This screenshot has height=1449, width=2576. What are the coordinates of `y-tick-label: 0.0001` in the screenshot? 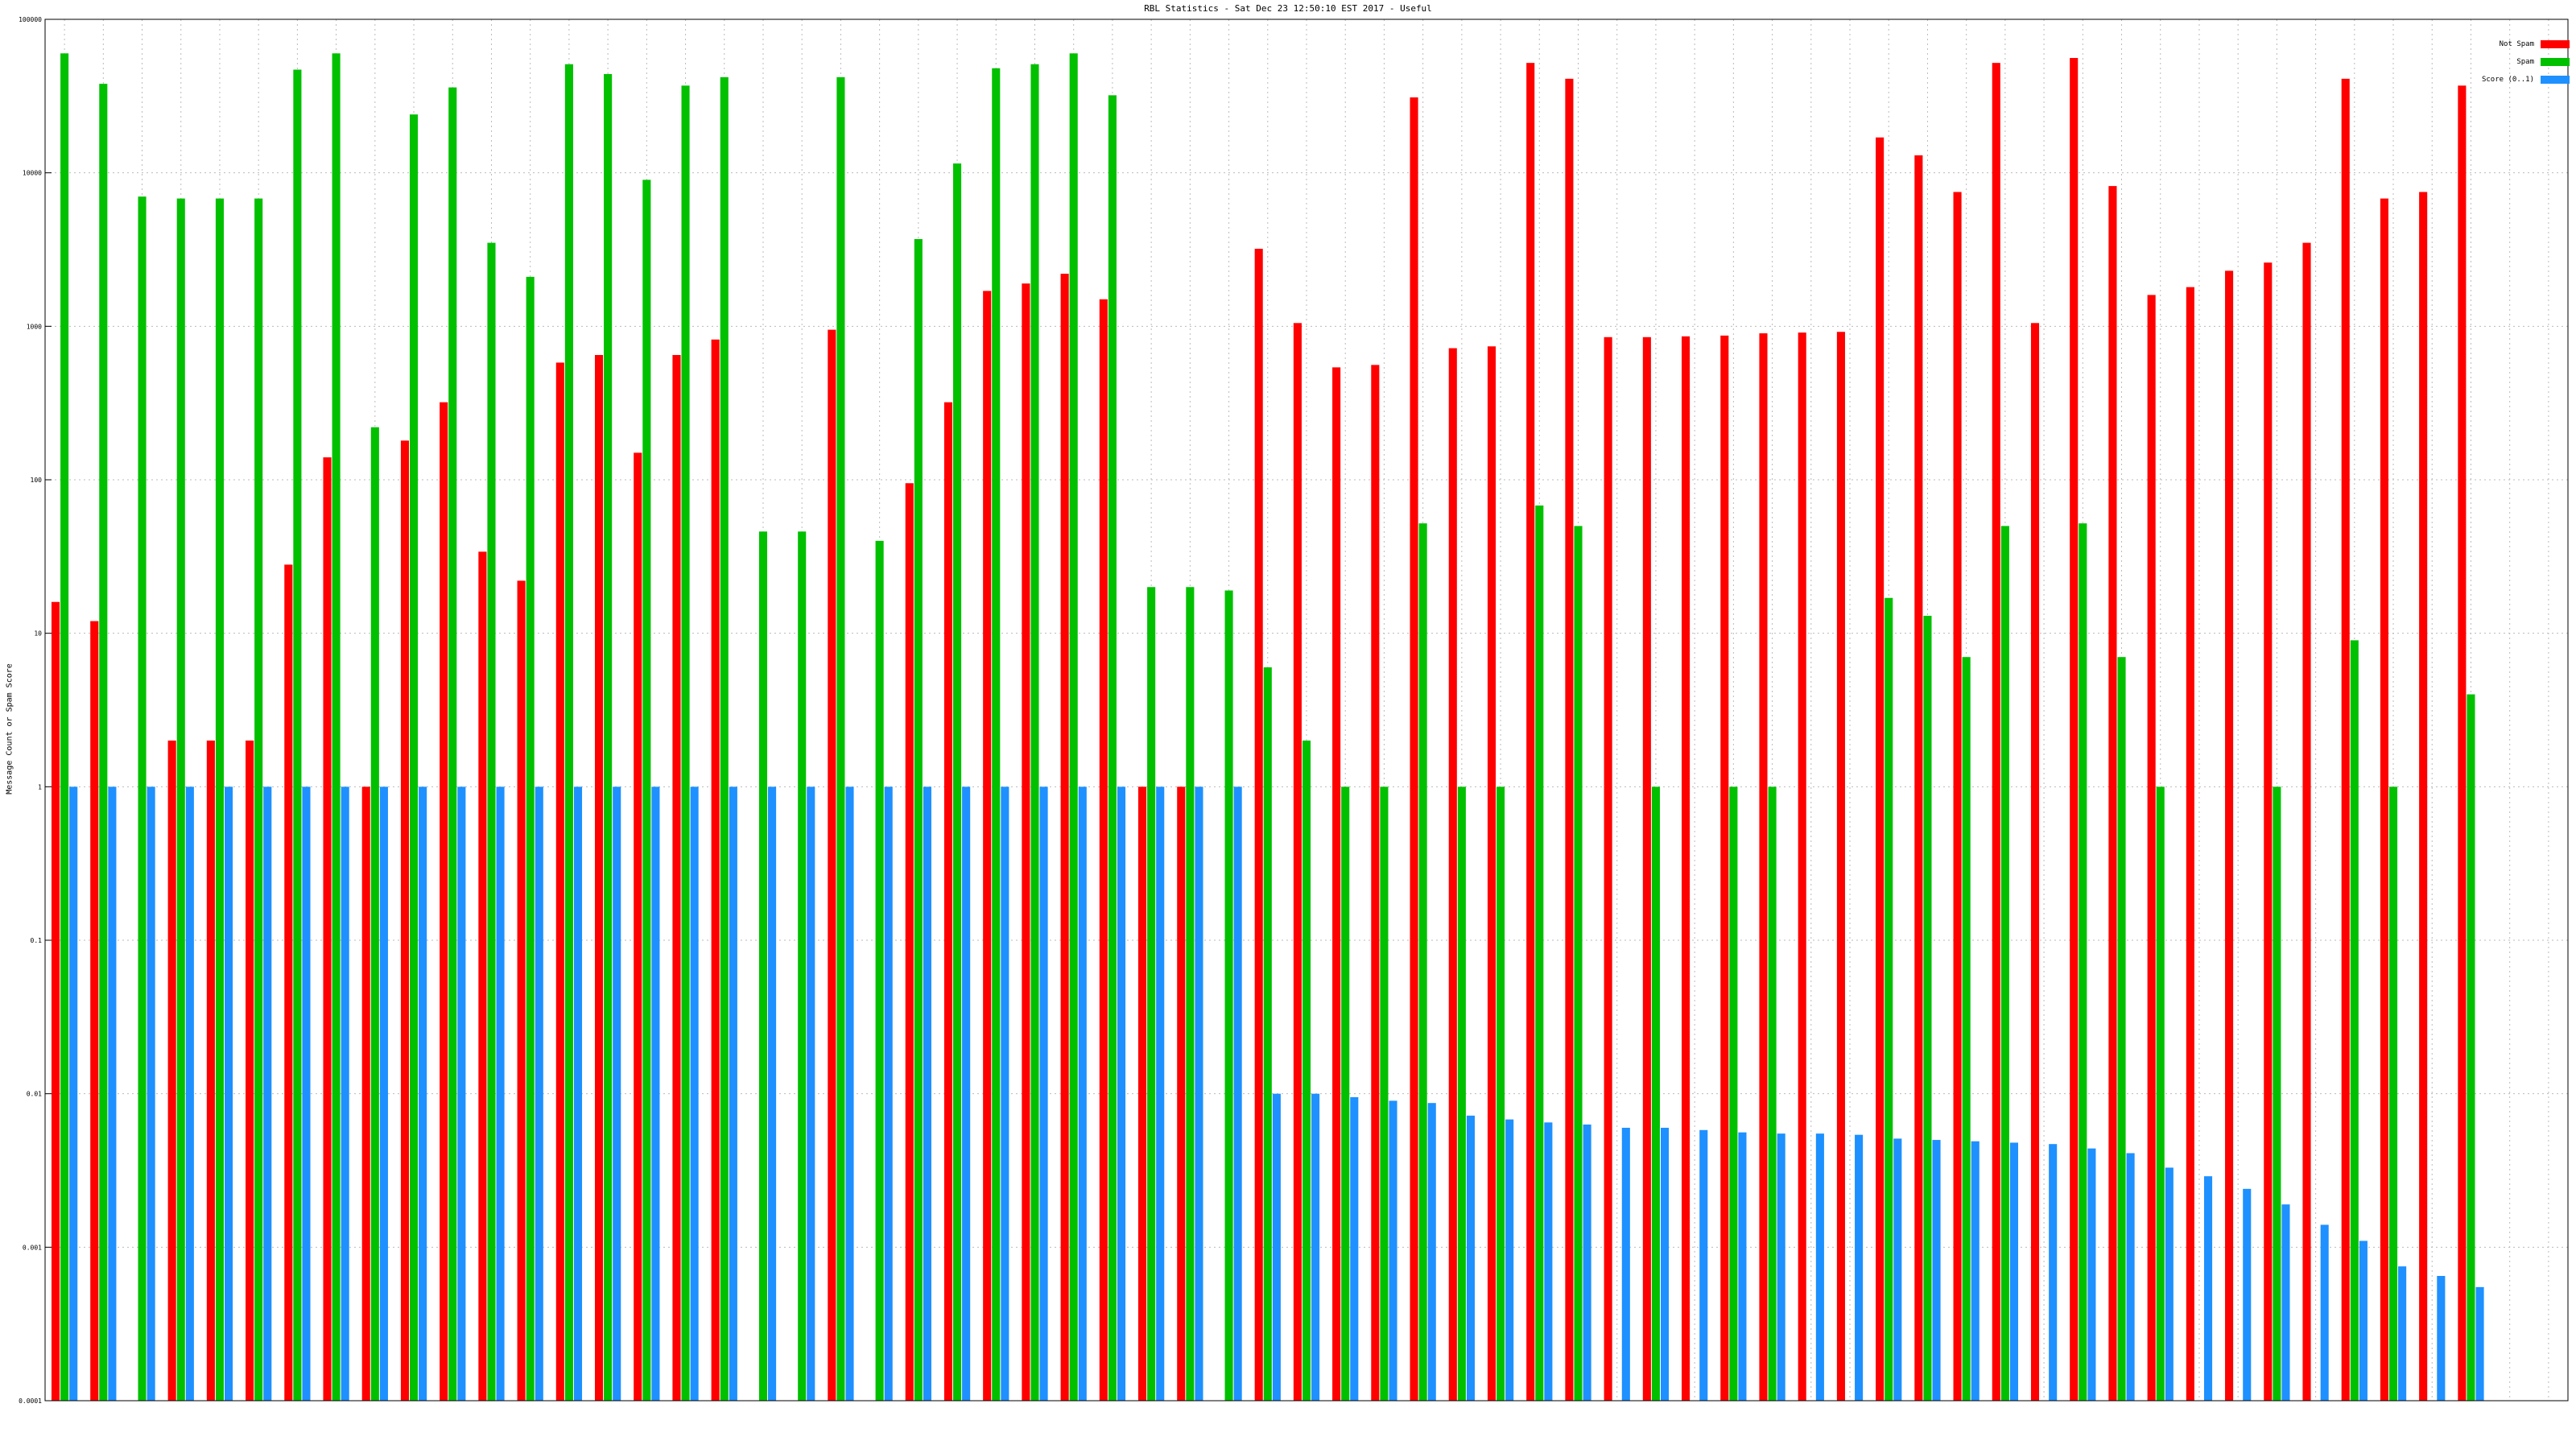 It's located at (30, 1401).